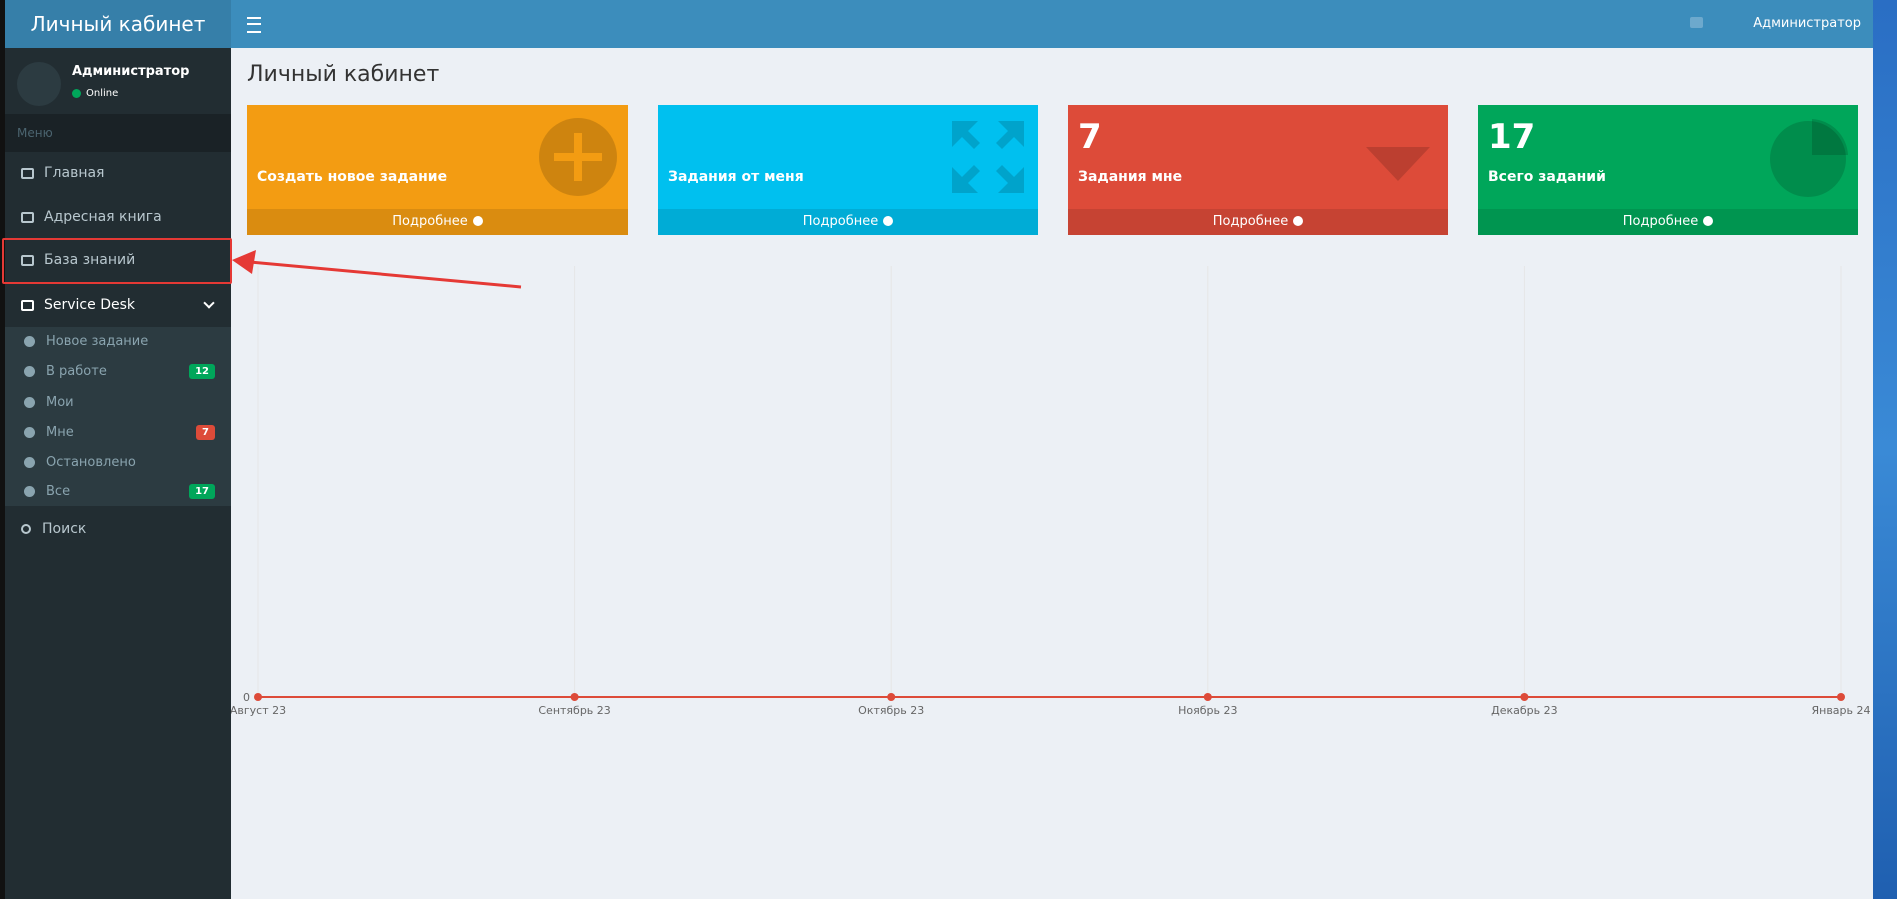 Image resolution: width=1897 pixels, height=899 pixels. I want to click on sidebar: Администратор Online Меню, so click(118, 473).